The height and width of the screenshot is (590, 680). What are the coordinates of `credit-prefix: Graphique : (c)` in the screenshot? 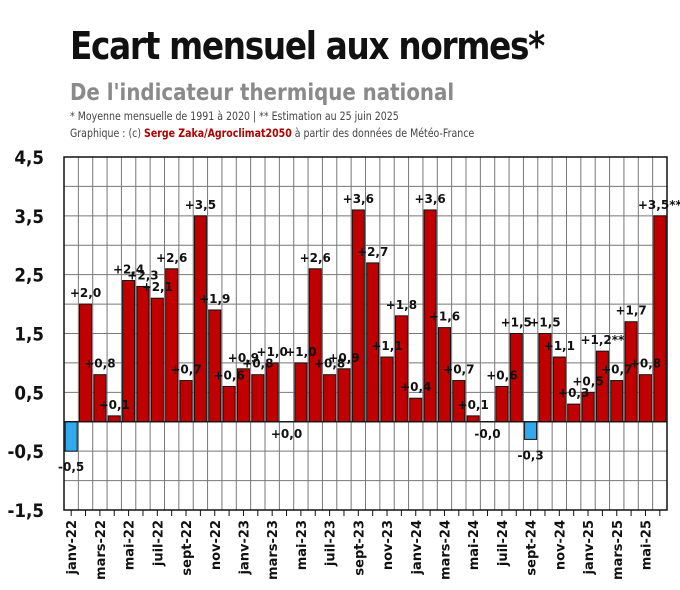 It's located at (107, 133).